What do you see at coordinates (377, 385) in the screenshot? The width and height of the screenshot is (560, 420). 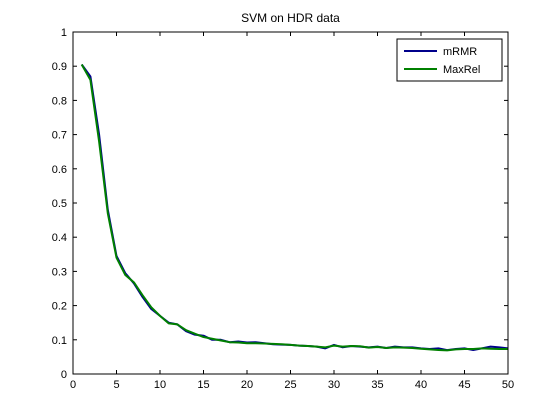 I see `x-tick-label: 35` at bounding box center [377, 385].